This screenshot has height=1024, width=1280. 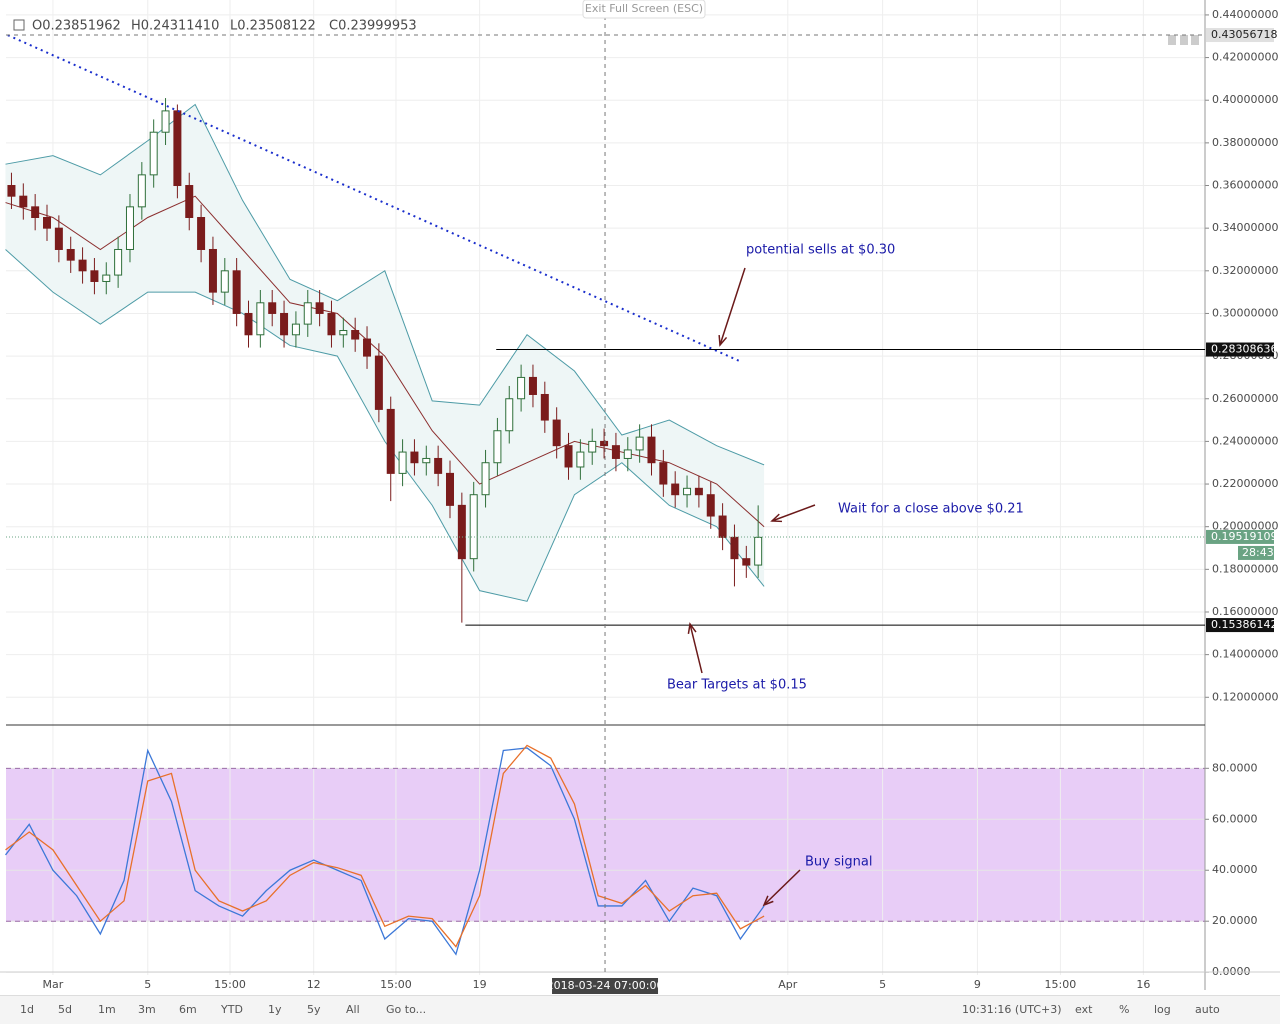 What do you see at coordinates (147, 1009) in the screenshot?
I see `toolbar-button: 3m` at bounding box center [147, 1009].